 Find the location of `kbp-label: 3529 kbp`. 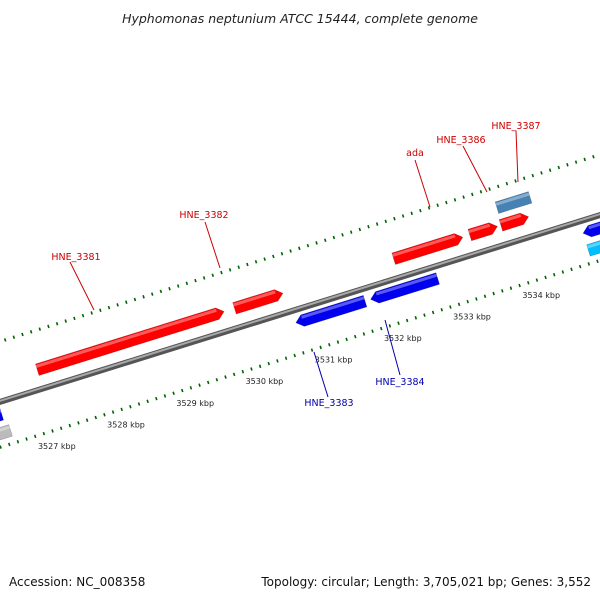

kbp-label: 3529 kbp is located at coordinates (195, 403).